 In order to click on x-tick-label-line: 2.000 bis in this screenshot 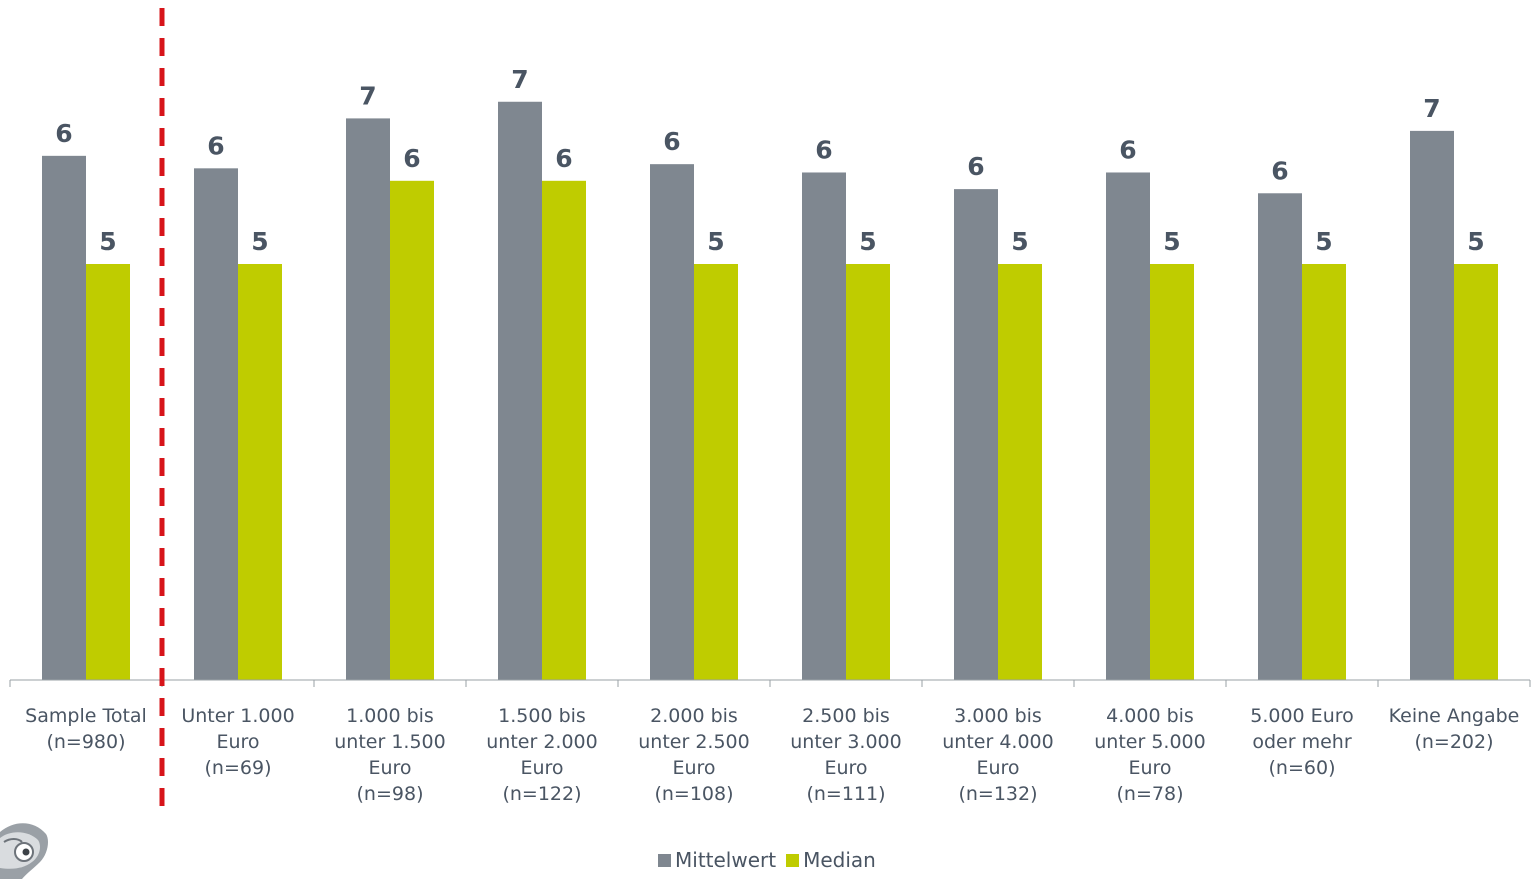, I will do `click(694, 716)`.